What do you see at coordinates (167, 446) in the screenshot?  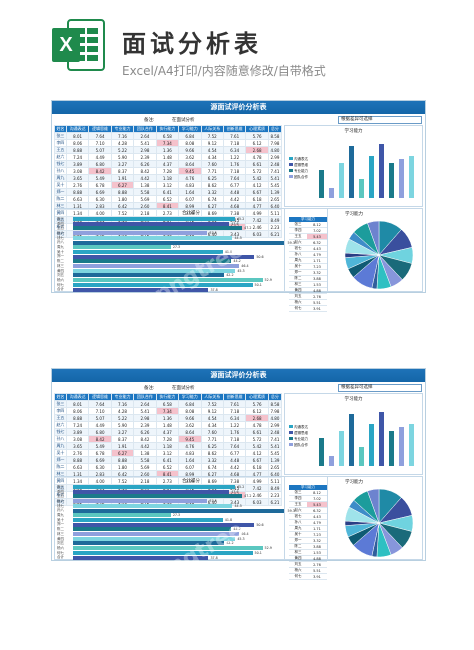 I see `score-cell: 1.18` at bounding box center [167, 446].